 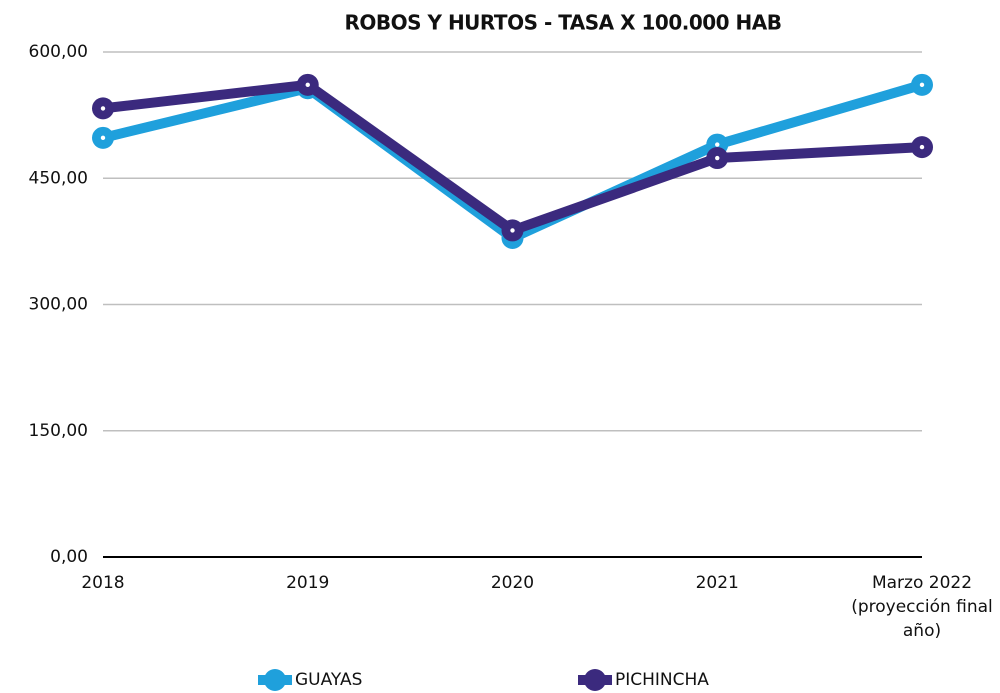 I want to click on y-tick-label: 450,00, so click(x=58, y=178).